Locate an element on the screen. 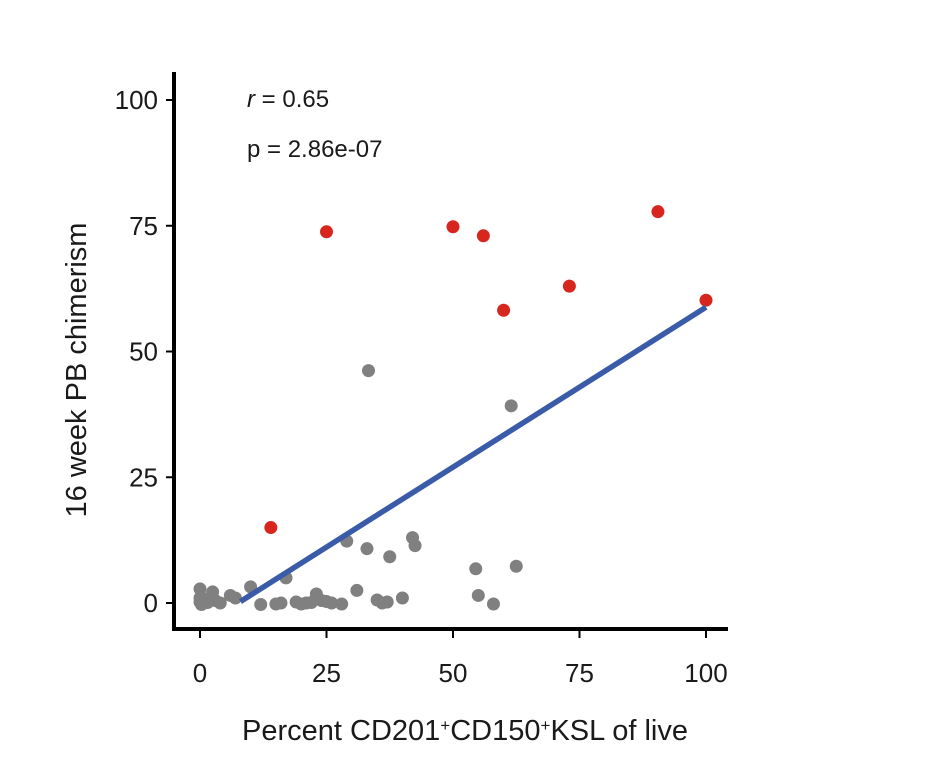  y-tick-label: 75 is located at coordinates (143, 226).